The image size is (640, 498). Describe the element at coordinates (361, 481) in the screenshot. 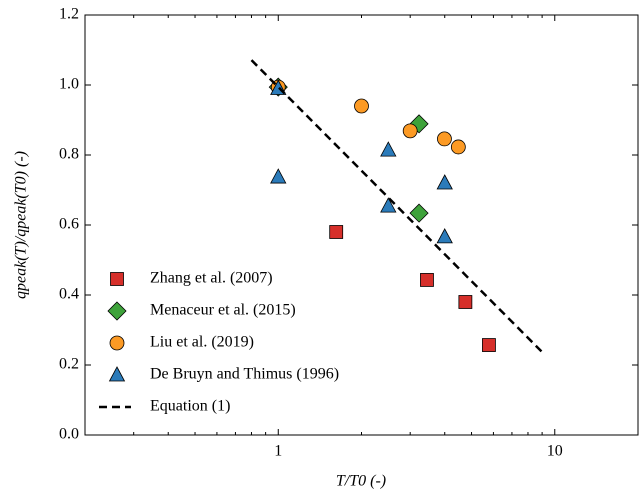

I see `x-axis-label: T/T0 (-)` at that location.